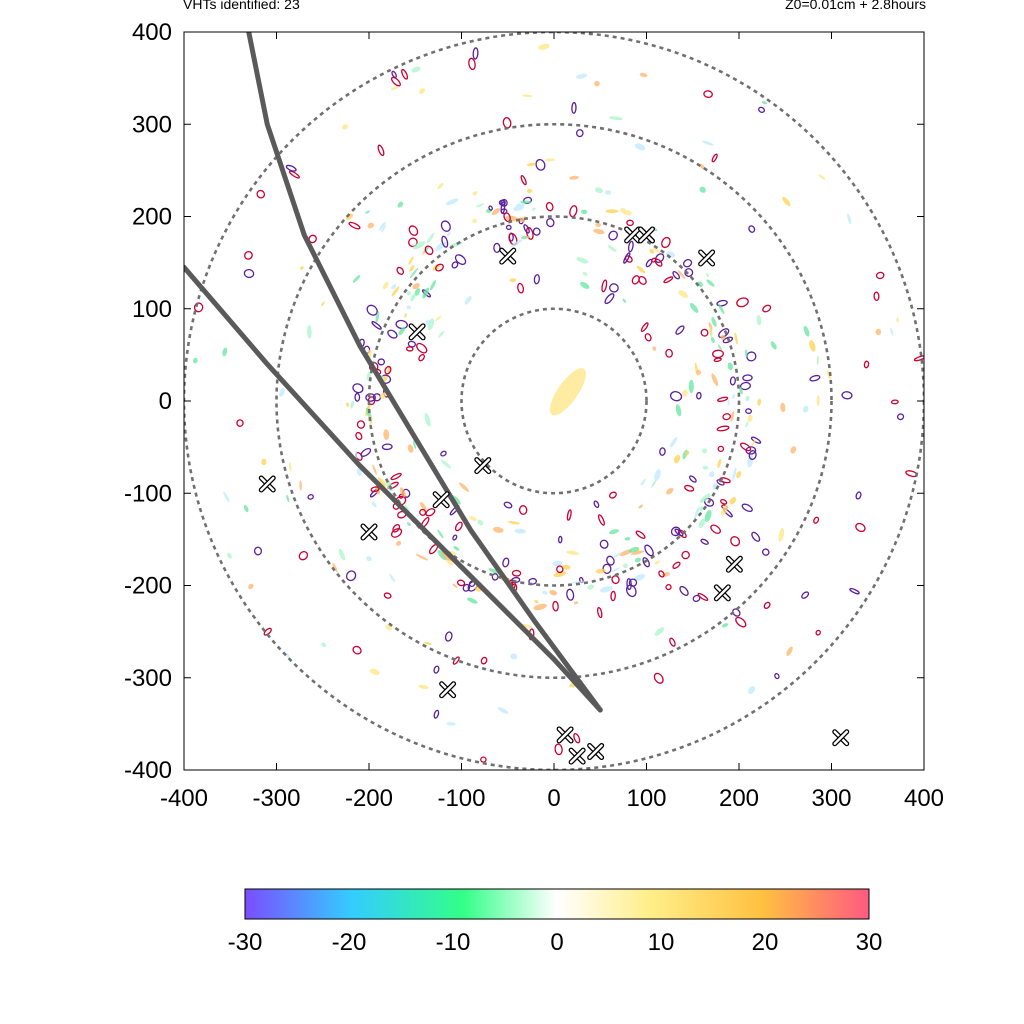  Describe the element at coordinates (276, 798) in the screenshot. I see `x-tick-label: -300` at that location.